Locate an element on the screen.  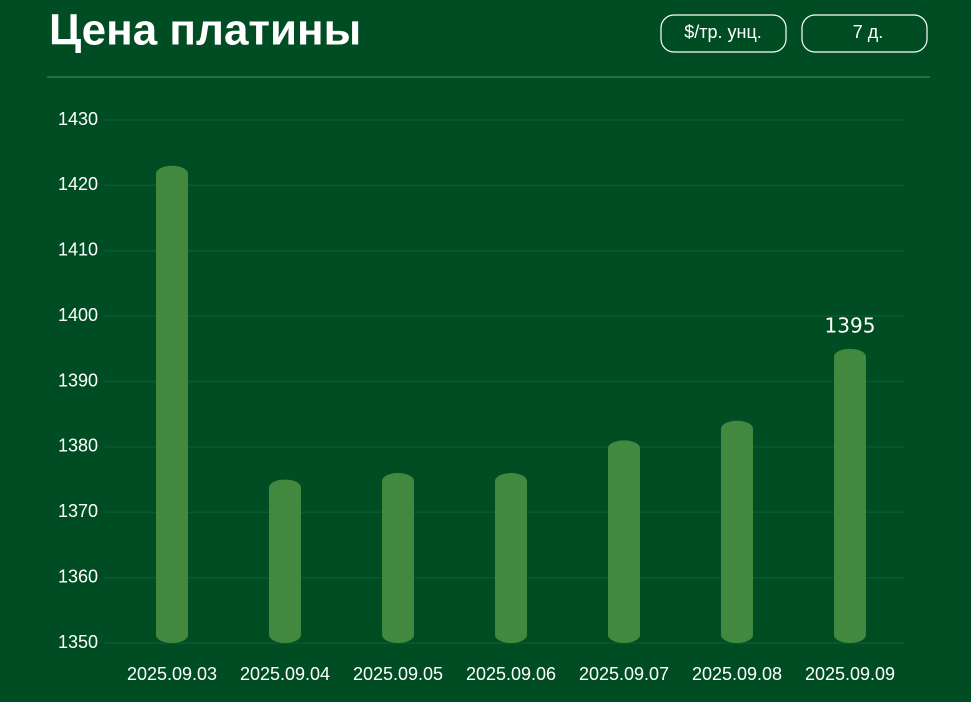
x-tick-label: 2025.09.03 is located at coordinates (172, 674).